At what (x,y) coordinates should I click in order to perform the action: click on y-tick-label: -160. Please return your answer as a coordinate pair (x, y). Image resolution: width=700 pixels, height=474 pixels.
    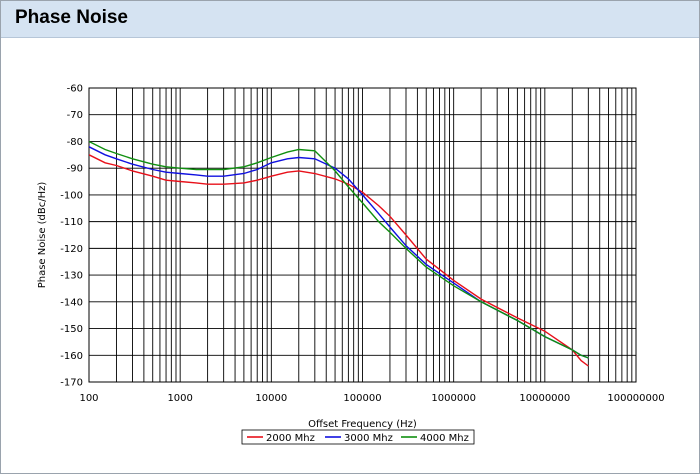
    Looking at the image, I should click on (71, 356).